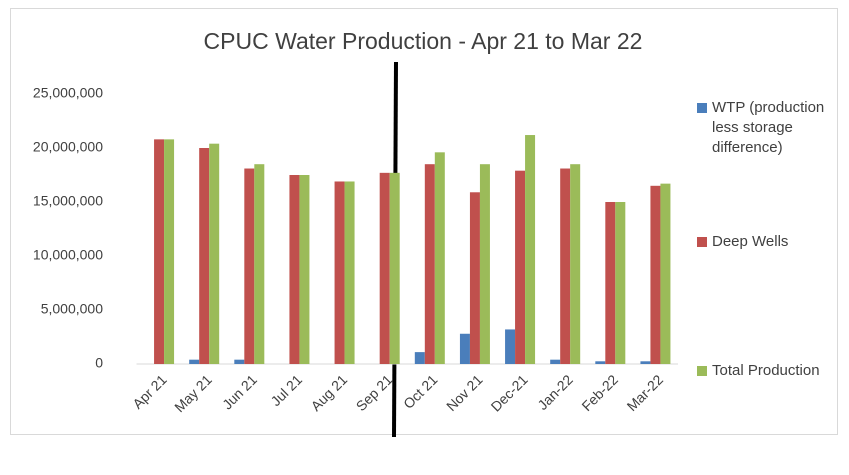  What do you see at coordinates (509, 392) in the screenshot?
I see `x-tick-label: Dec-21` at bounding box center [509, 392].